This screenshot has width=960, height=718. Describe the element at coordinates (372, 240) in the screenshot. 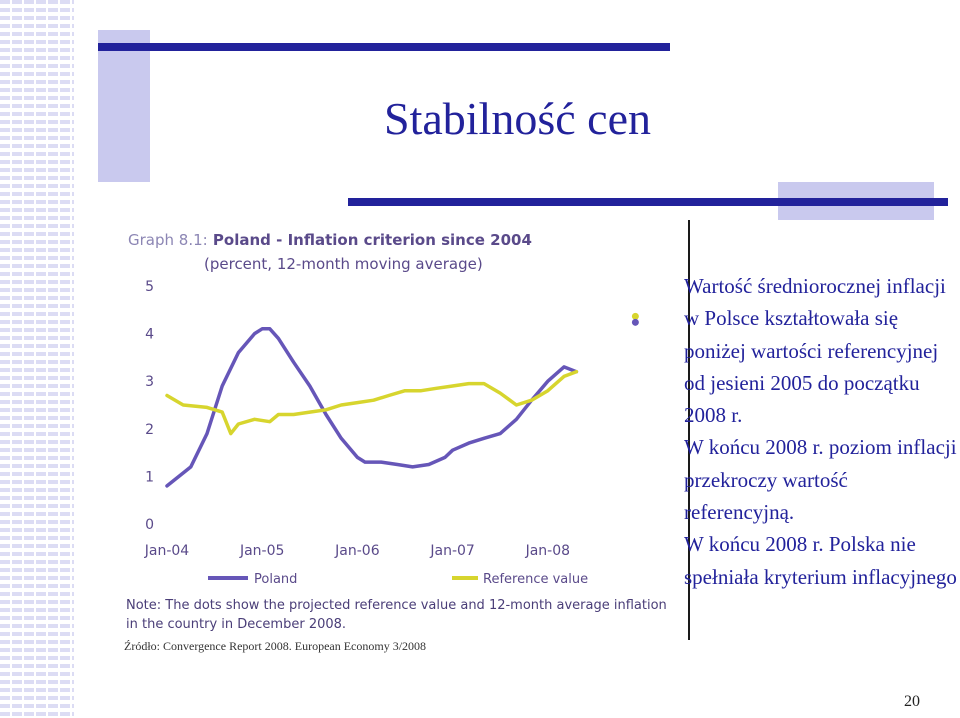

I see `chart-title-text: Poland - Inflation criterion since 2004` at that location.